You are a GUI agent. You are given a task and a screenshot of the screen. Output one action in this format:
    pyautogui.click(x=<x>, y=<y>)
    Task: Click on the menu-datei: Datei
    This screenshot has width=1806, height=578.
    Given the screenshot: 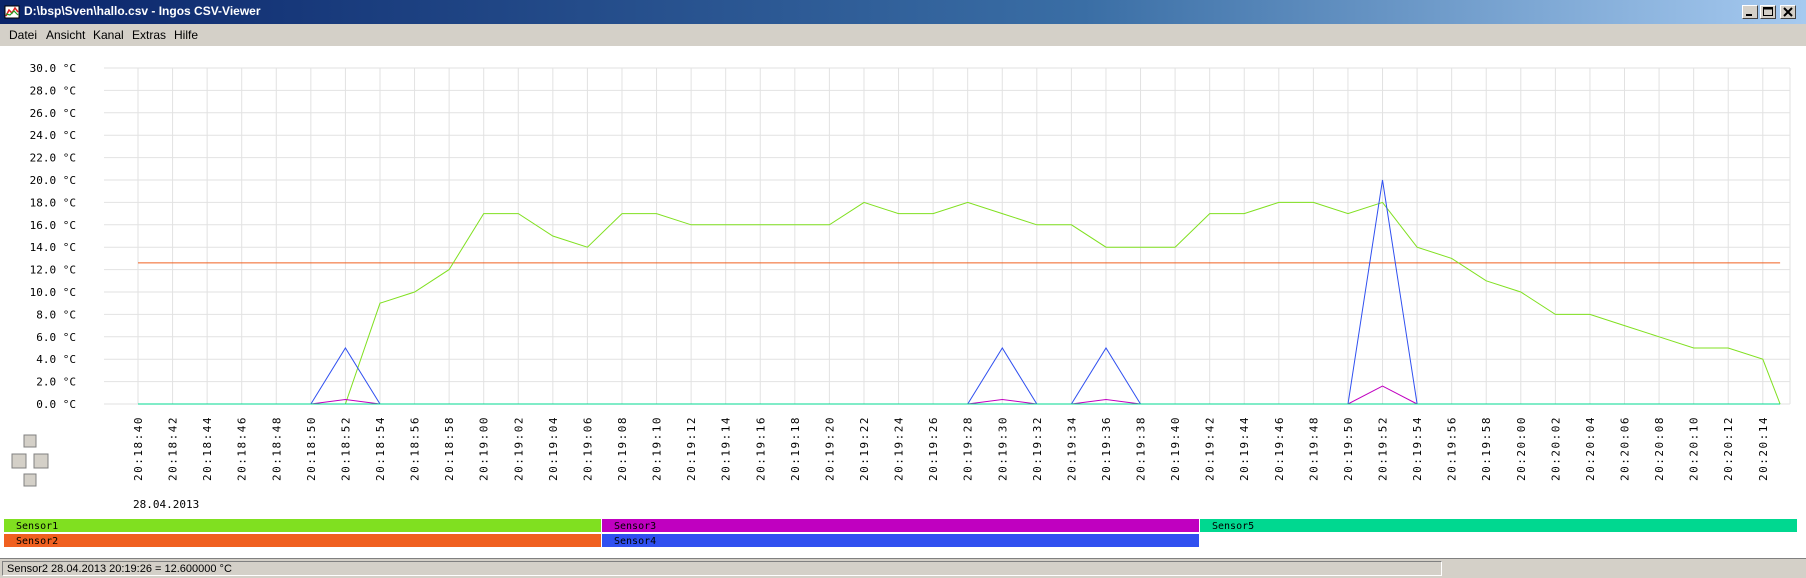 What is the action you would take?
    pyautogui.click(x=23, y=35)
    